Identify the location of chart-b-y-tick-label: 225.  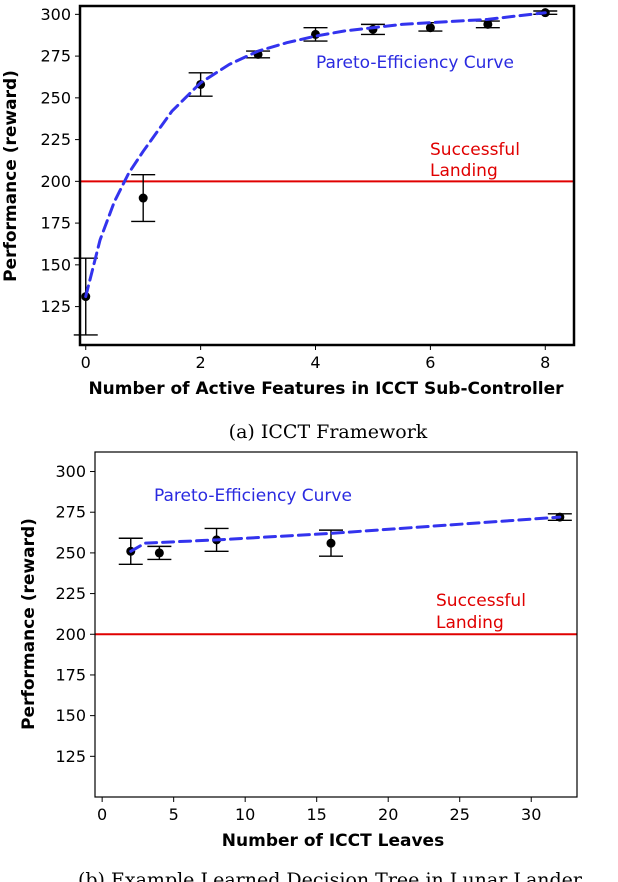
(70, 593).